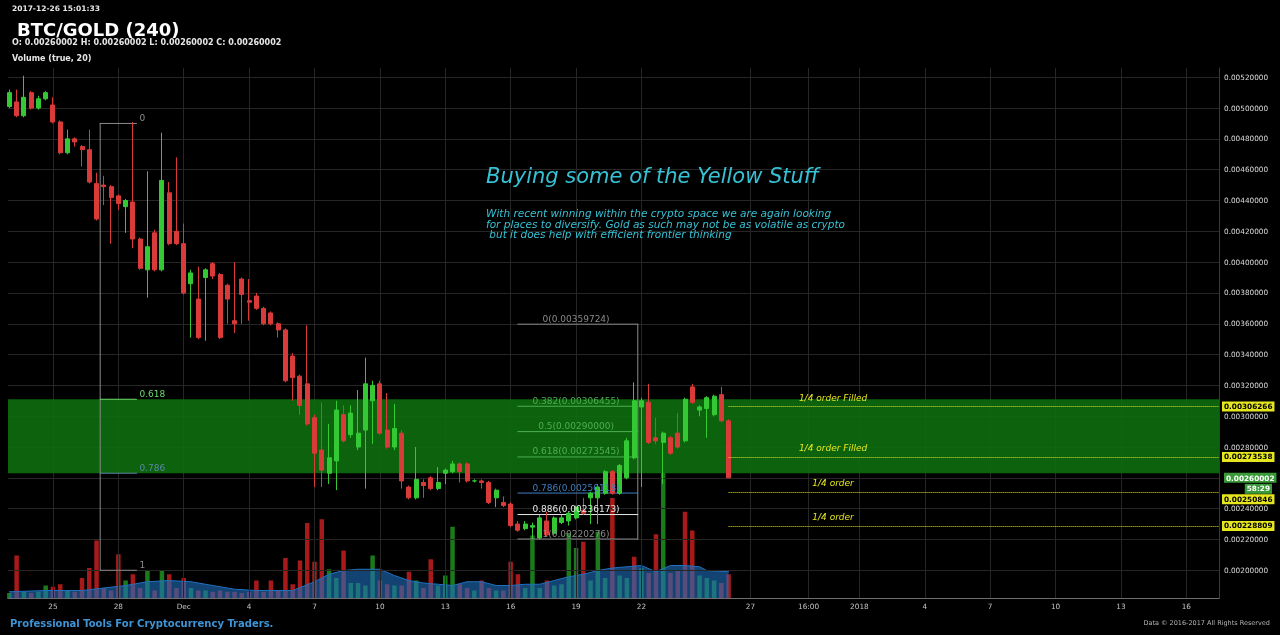 The image size is (1280, 635). What do you see at coordinates (576, 318) in the screenshot?
I see `annotation: 0(0.00359724)` at bounding box center [576, 318].